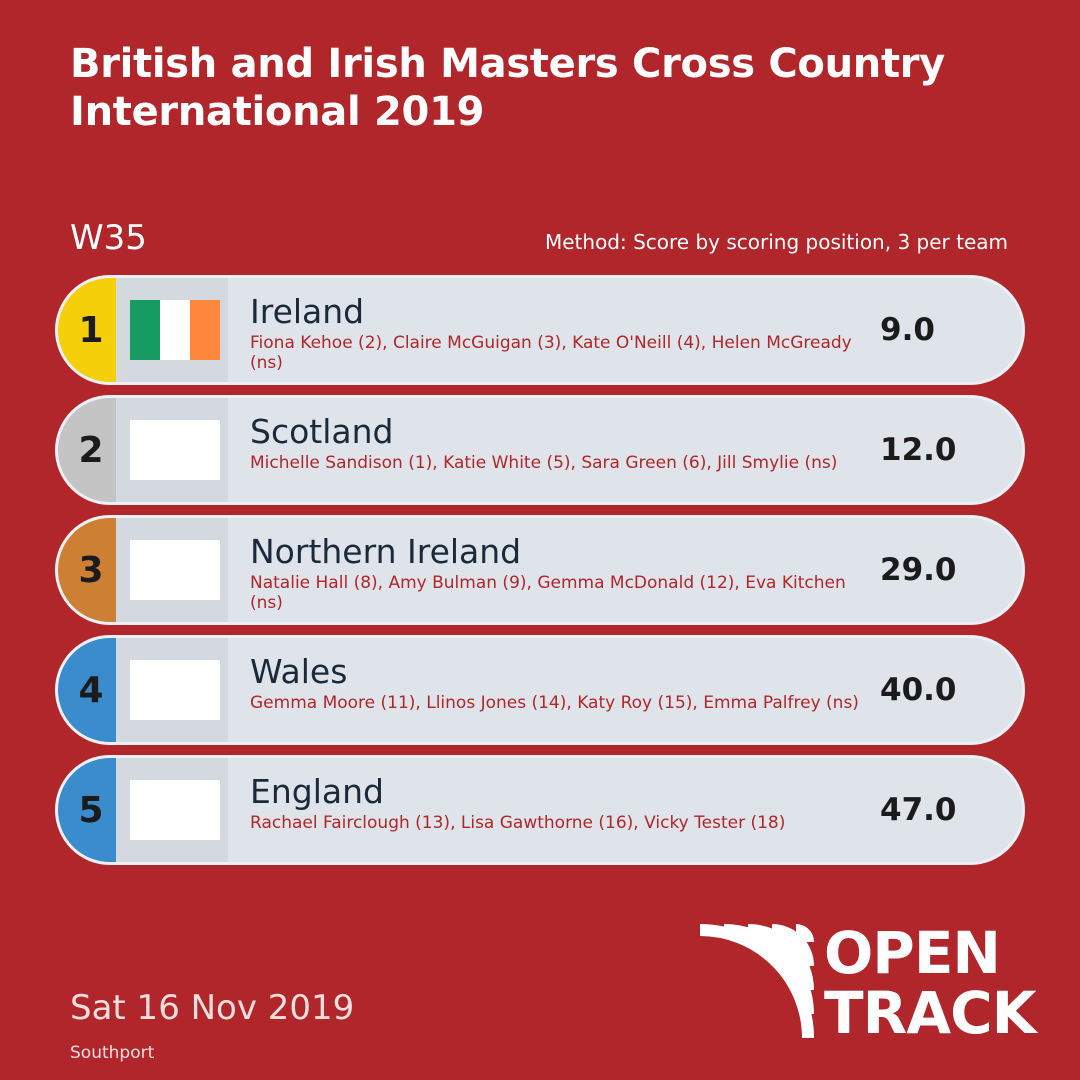  I want to click on event-date: Sat 16 Nov 2019, so click(212, 1008).